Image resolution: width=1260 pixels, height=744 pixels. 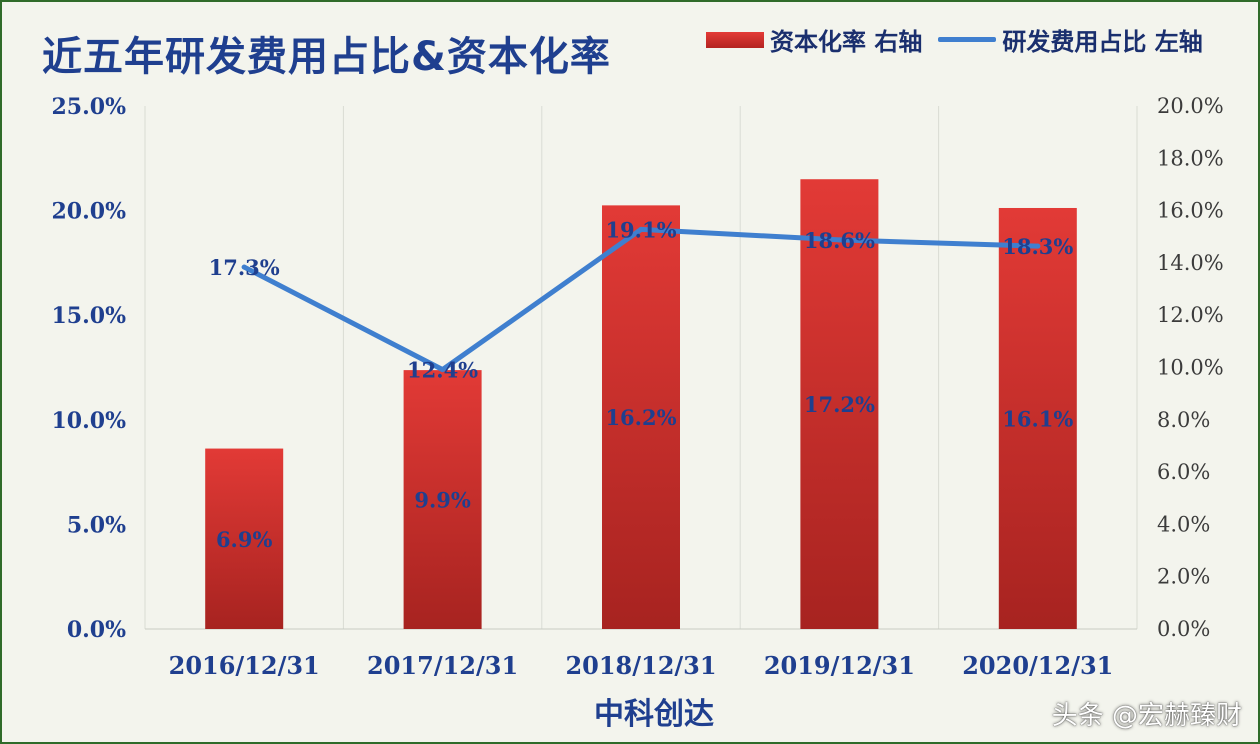 I want to click on line-point-2019/12/31, so click(x=839, y=240).